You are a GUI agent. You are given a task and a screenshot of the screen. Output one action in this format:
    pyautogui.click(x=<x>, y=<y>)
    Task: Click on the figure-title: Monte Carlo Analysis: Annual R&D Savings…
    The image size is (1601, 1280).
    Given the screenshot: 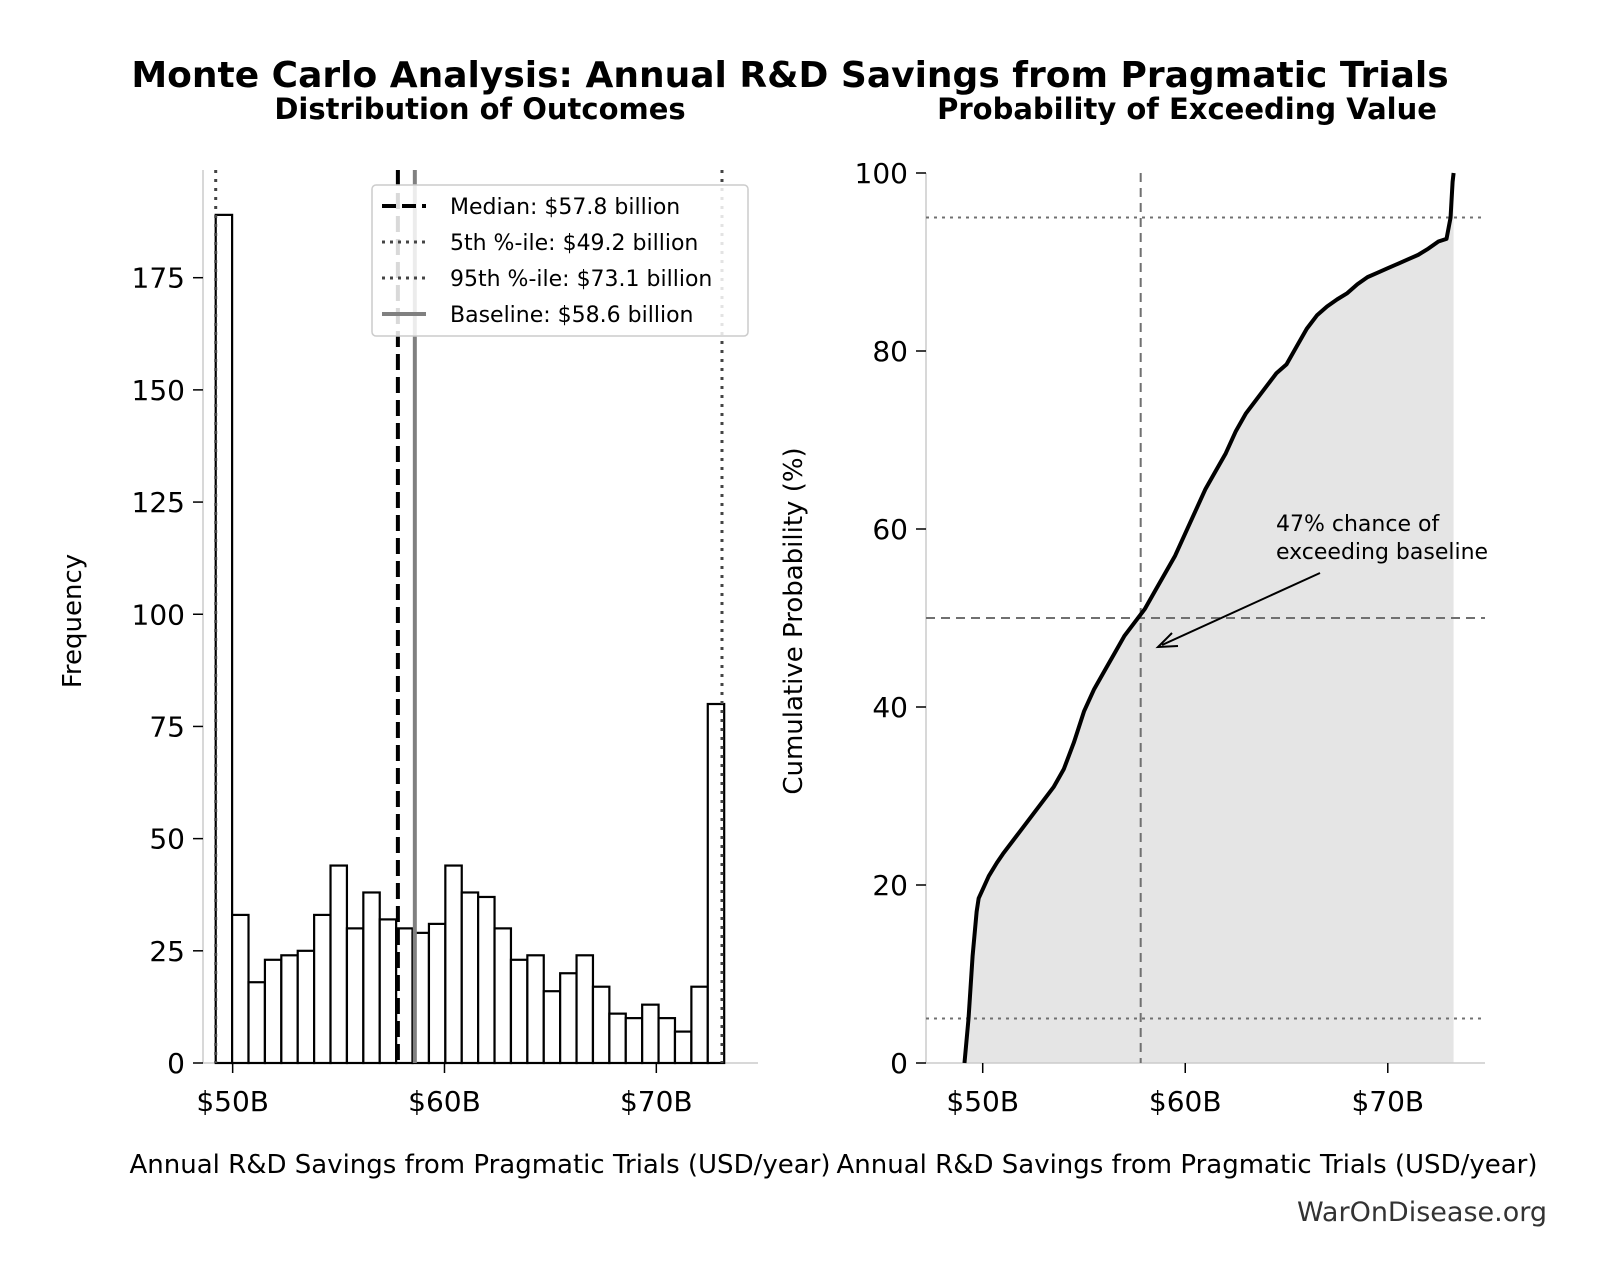 What is the action you would take?
    pyautogui.click(x=789, y=75)
    